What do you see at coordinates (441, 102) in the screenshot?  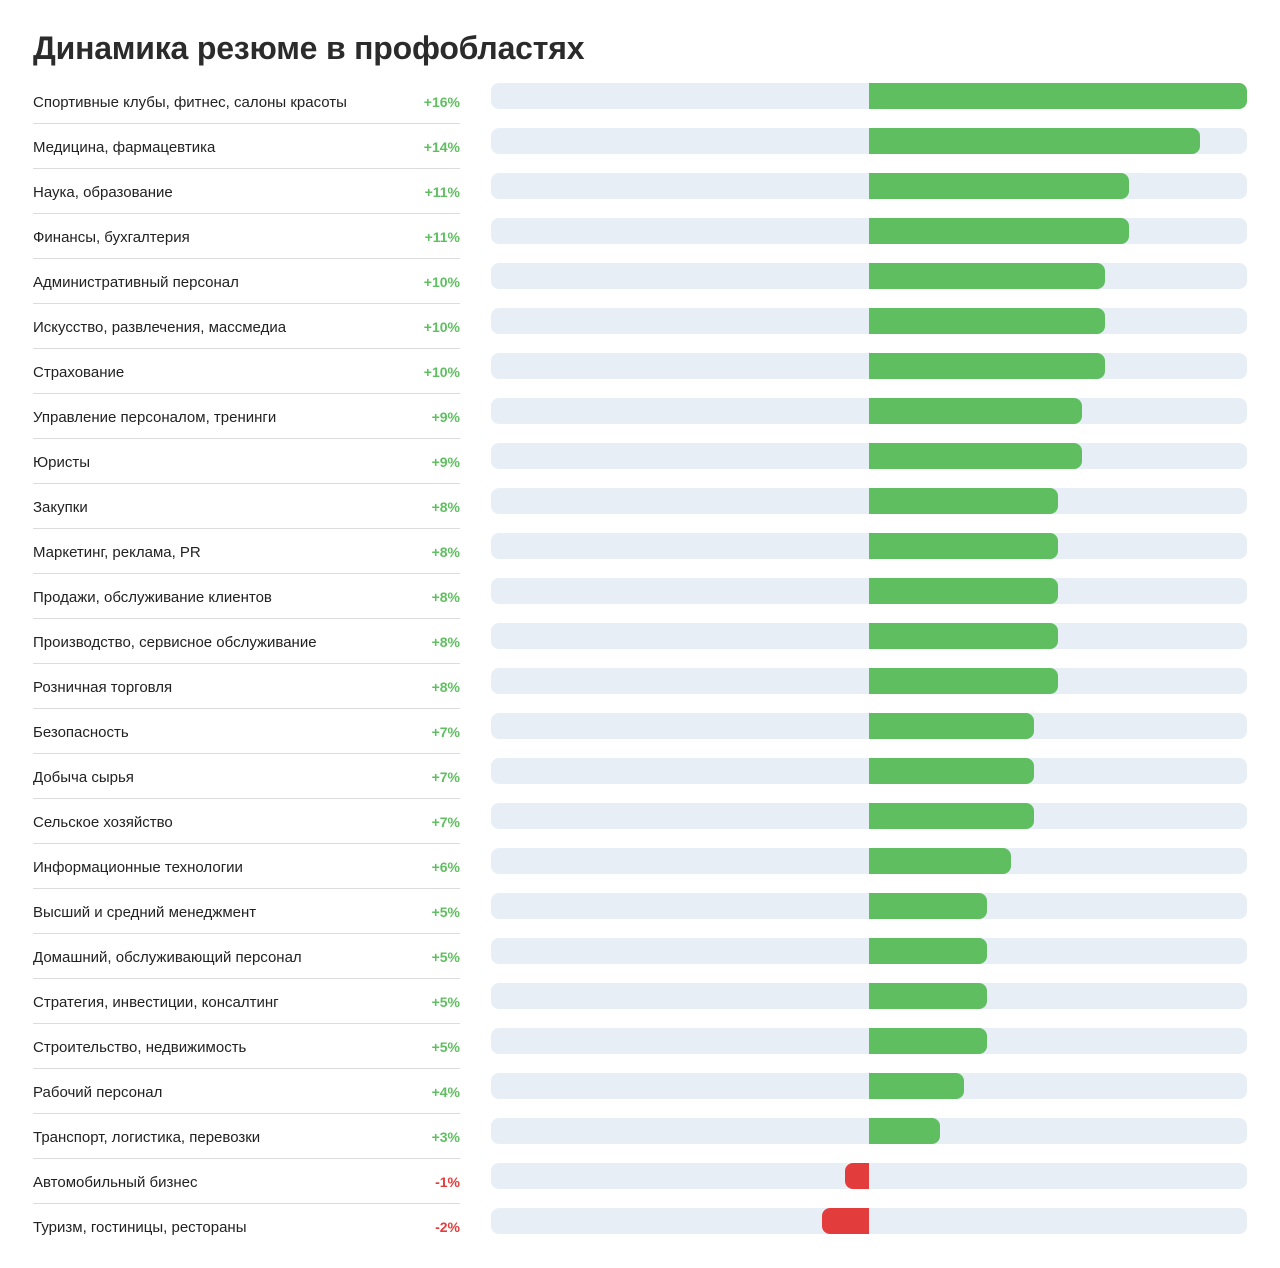 I see `value-label: +16%` at bounding box center [441, 102].